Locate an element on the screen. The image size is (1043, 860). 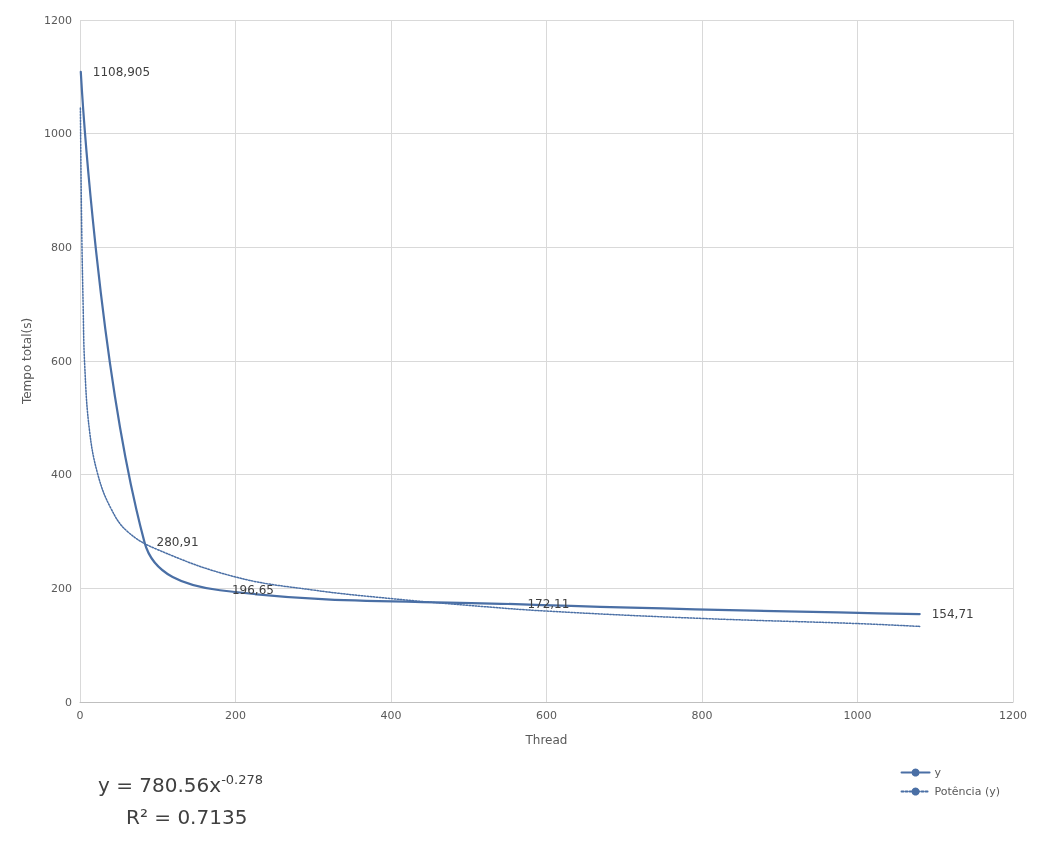
text: R² = 0.7135 is located at coordinates (187, 817).